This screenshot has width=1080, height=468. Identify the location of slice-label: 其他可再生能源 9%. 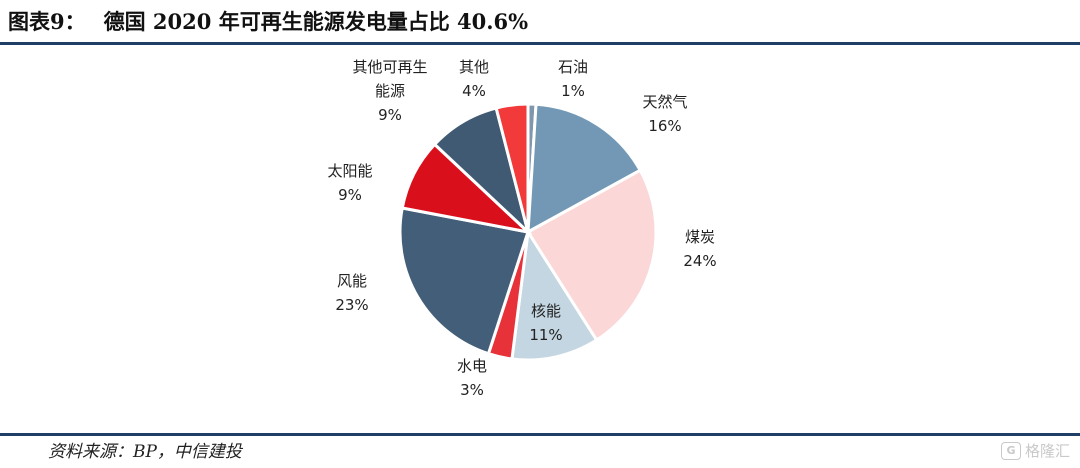
(389, 91).